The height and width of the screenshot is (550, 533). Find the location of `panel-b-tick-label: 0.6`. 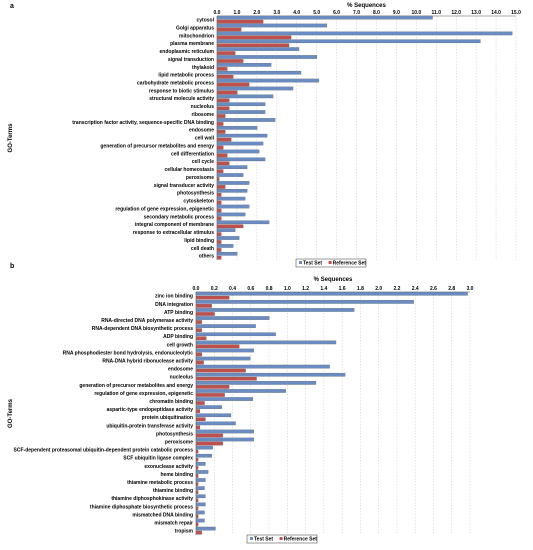

panel-b-tick-label: 0.6 is located at coordinates (250, 289).